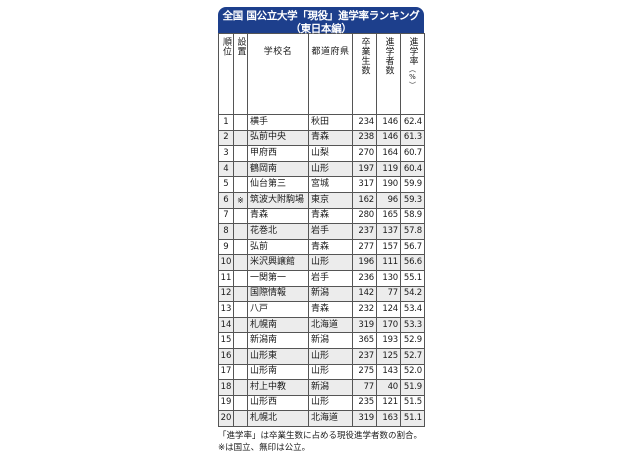 The height and width of the screenshot is (454, 640). What do you see at coordinates (226, 418) in the screenshot?
I see `cell-rank: 20` at bounding box center [226, 418].